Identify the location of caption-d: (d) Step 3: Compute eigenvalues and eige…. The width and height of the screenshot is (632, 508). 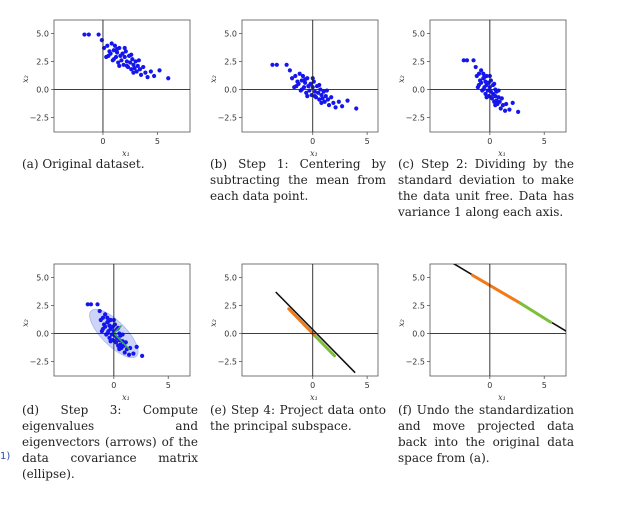
(110, 442).